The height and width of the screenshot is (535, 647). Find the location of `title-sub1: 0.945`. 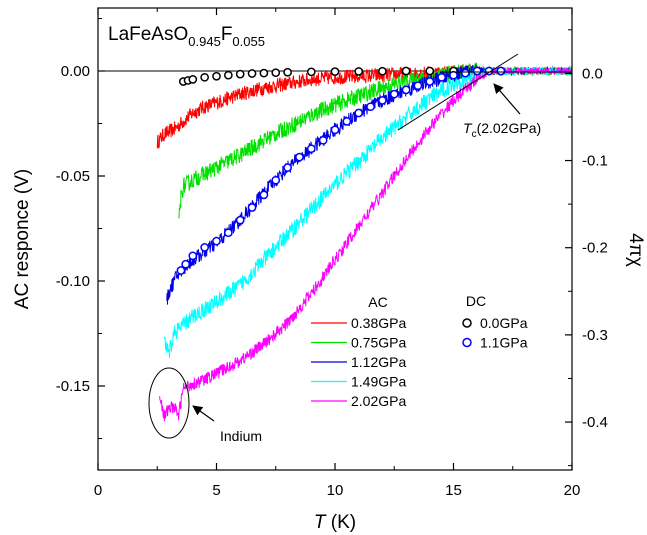

title-sub1: 0.945 is located at coordinates (204, 41).